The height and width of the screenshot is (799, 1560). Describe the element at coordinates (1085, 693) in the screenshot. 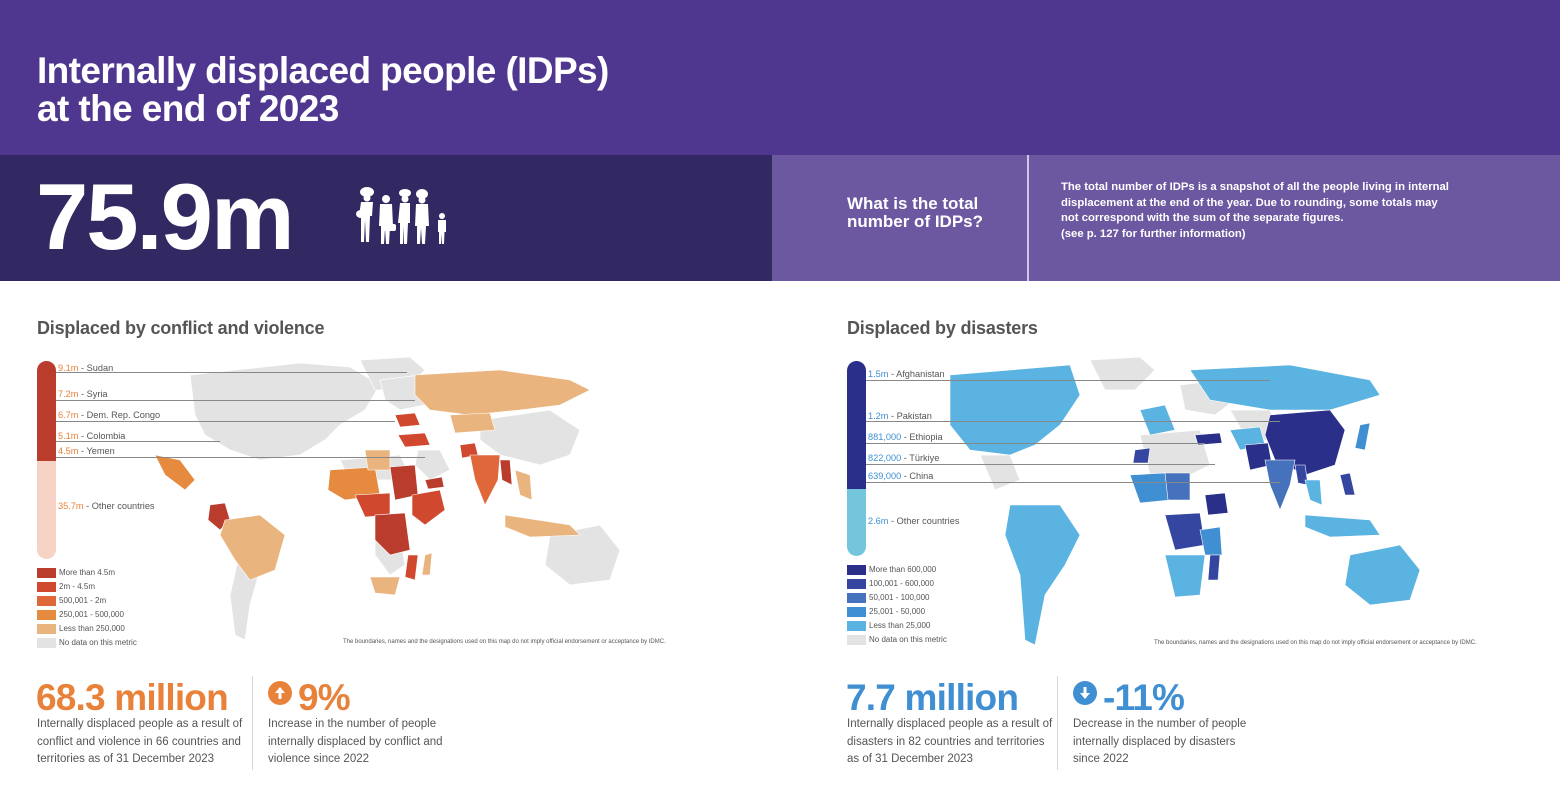

I see `arrow-down-circle-icon` at that location.